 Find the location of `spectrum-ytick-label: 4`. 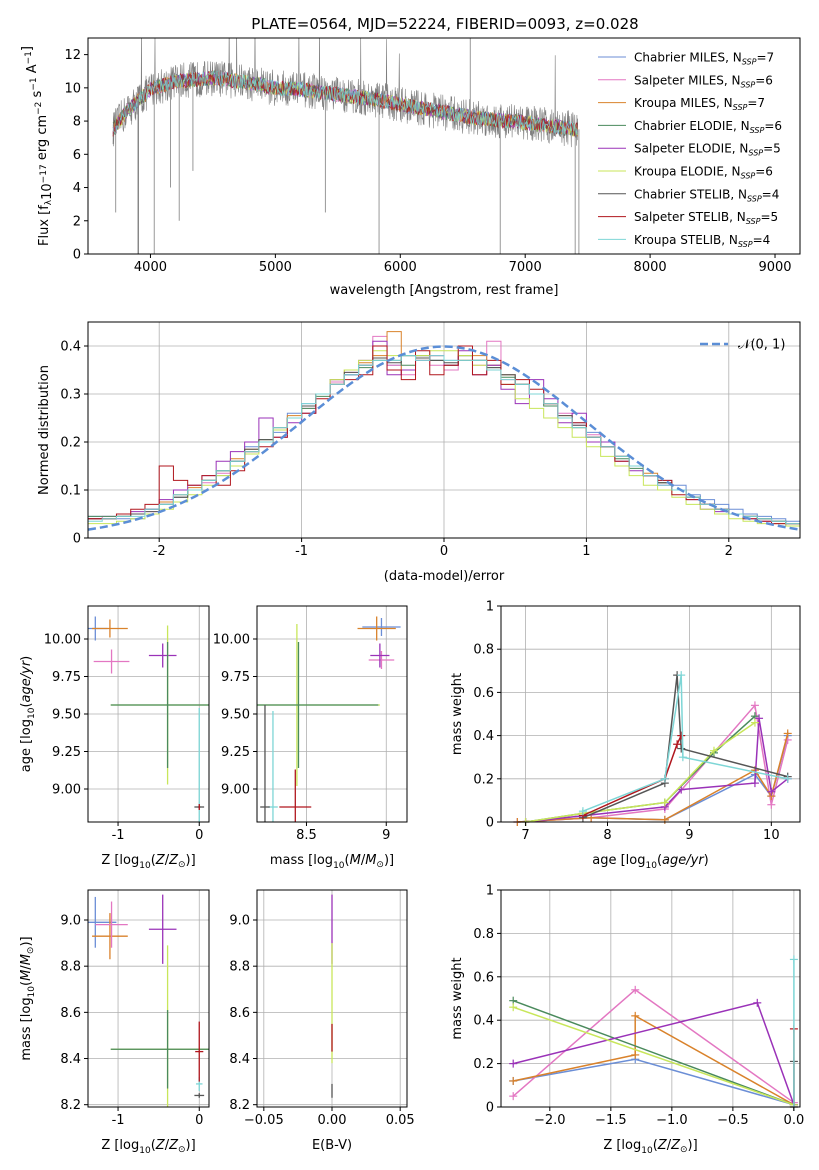

spectrum-ytick-label: 4 is located at coordinates (77, 188).